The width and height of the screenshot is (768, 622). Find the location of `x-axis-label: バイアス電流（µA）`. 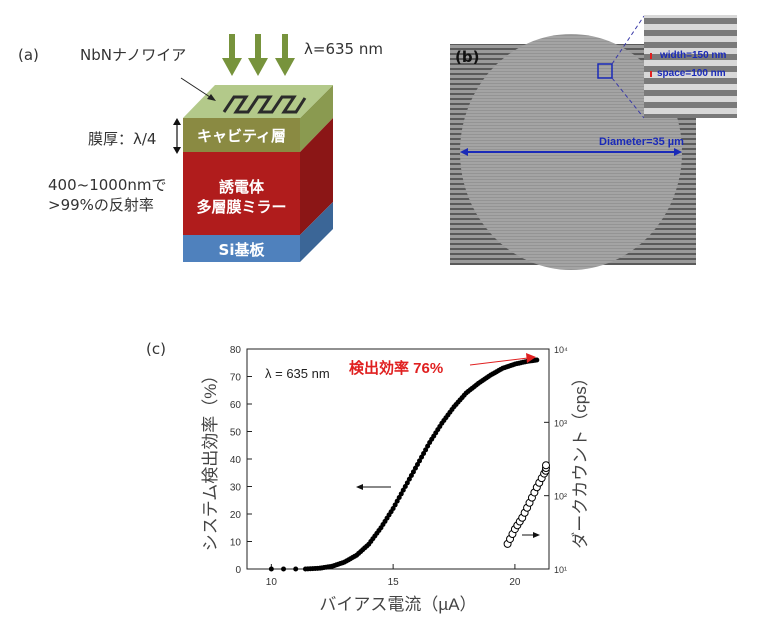

x-axis-label: バイアス電流（µA） is located at coordinates (397, 604).